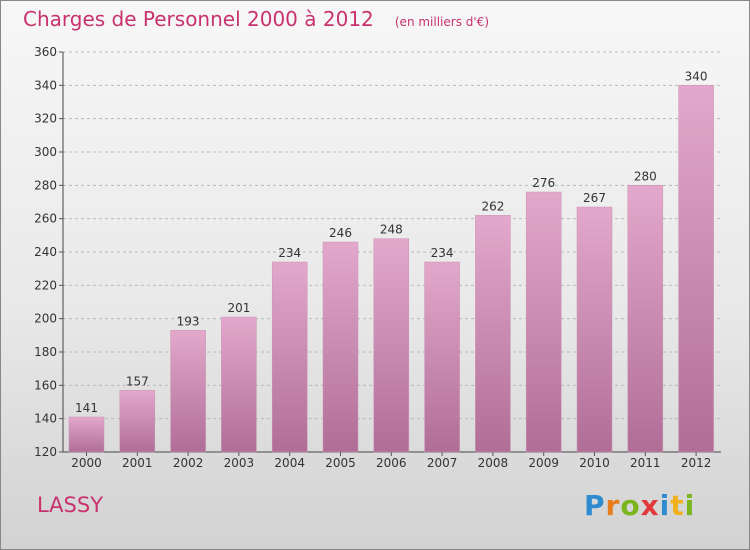  I want to click on y-tick-label: 360, so click(45, 52).